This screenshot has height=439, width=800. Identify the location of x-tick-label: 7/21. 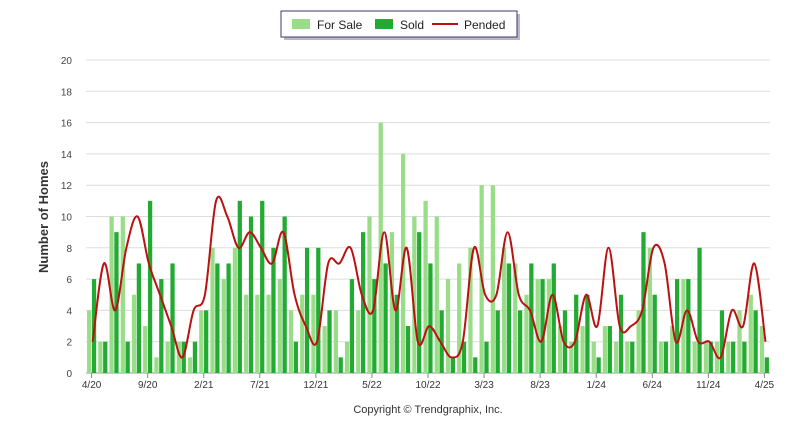
(260, 385).